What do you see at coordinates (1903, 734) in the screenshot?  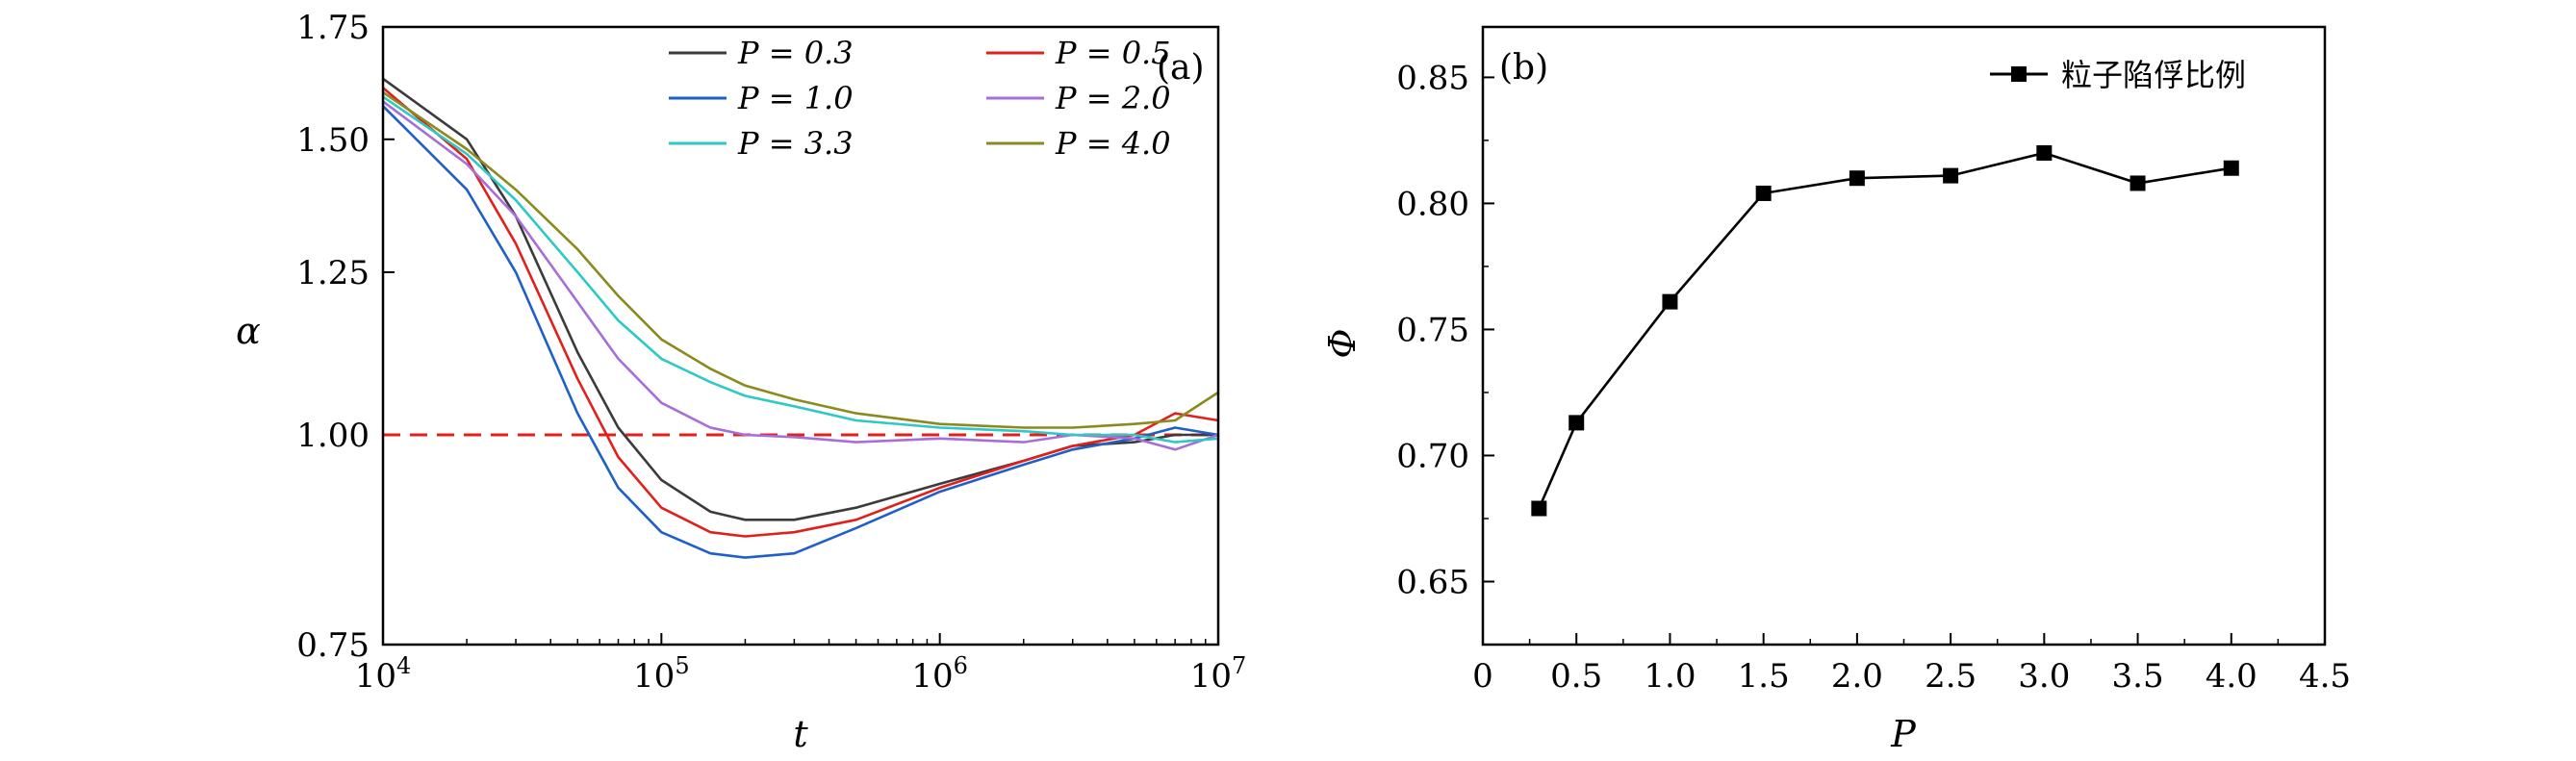 I see `panel-b-x-axis-label: P` at bounding box center [1903, 734].